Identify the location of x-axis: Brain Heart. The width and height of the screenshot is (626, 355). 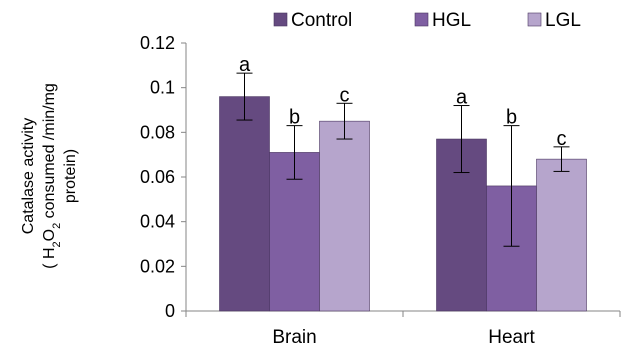
(403, 329).